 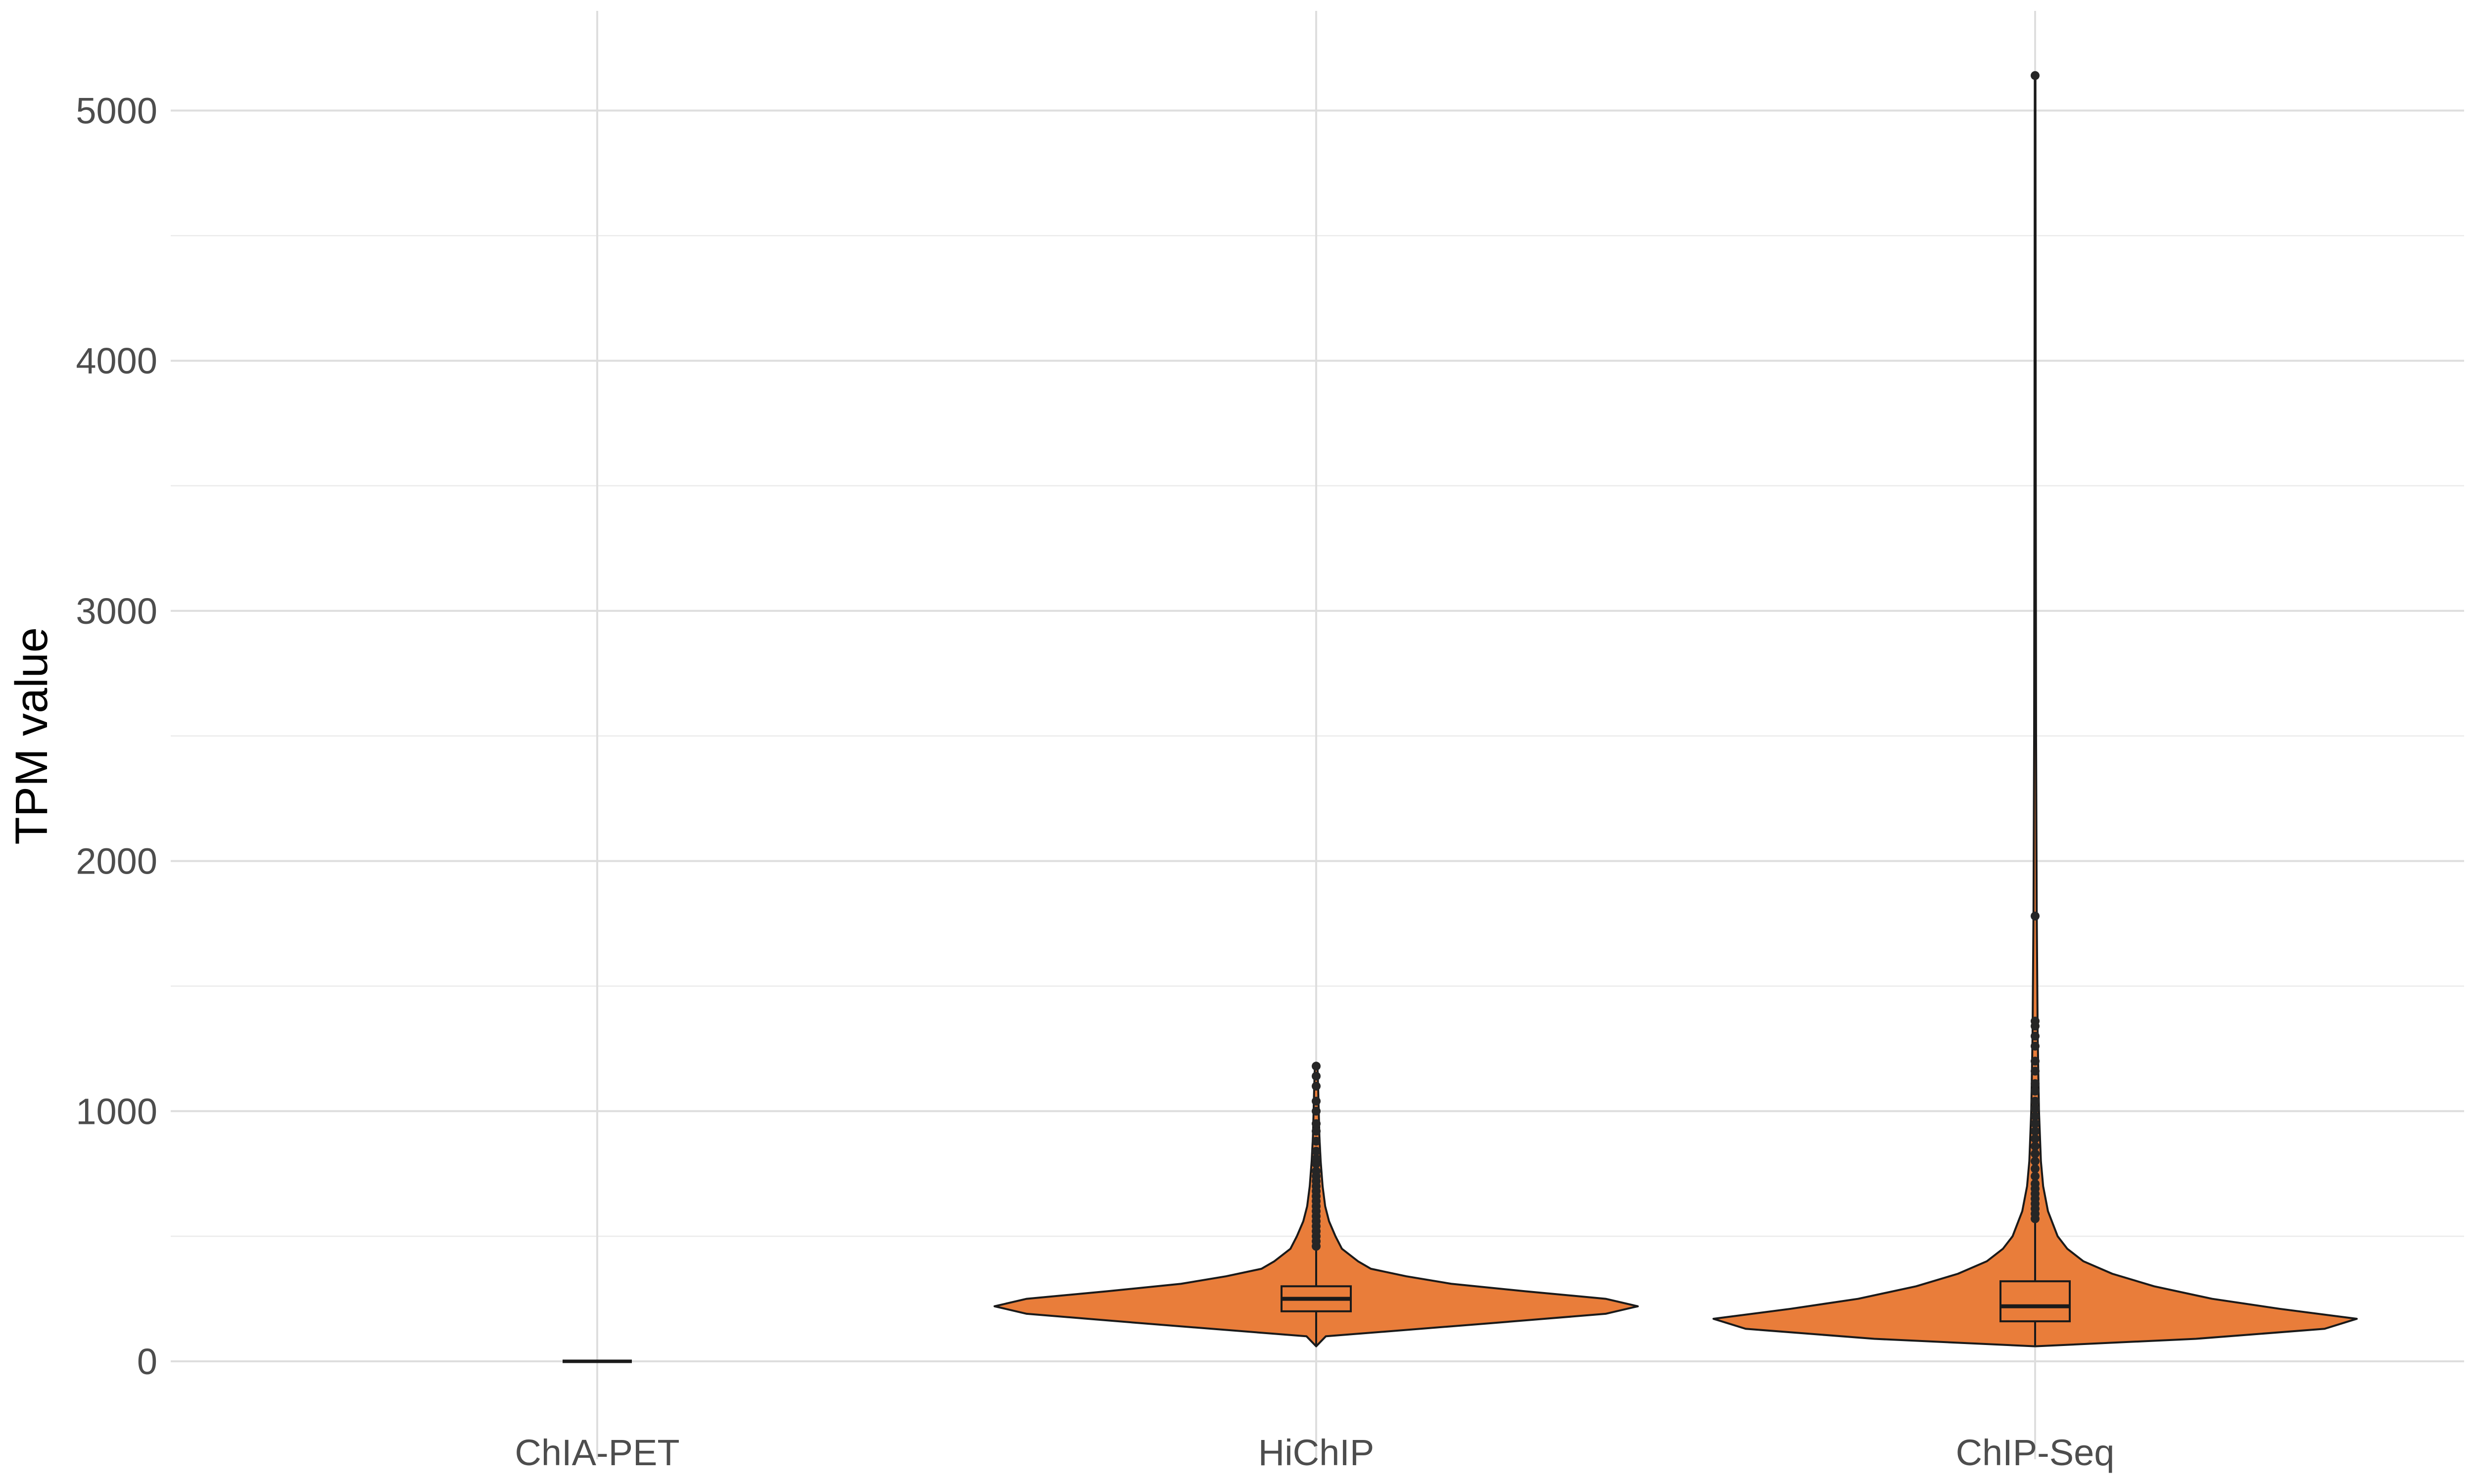 What do you see at coordinates (597, 1452) in the screenshot?
I see `x-tick-label: ChIA-PET` at bounding box center [597, 1452].